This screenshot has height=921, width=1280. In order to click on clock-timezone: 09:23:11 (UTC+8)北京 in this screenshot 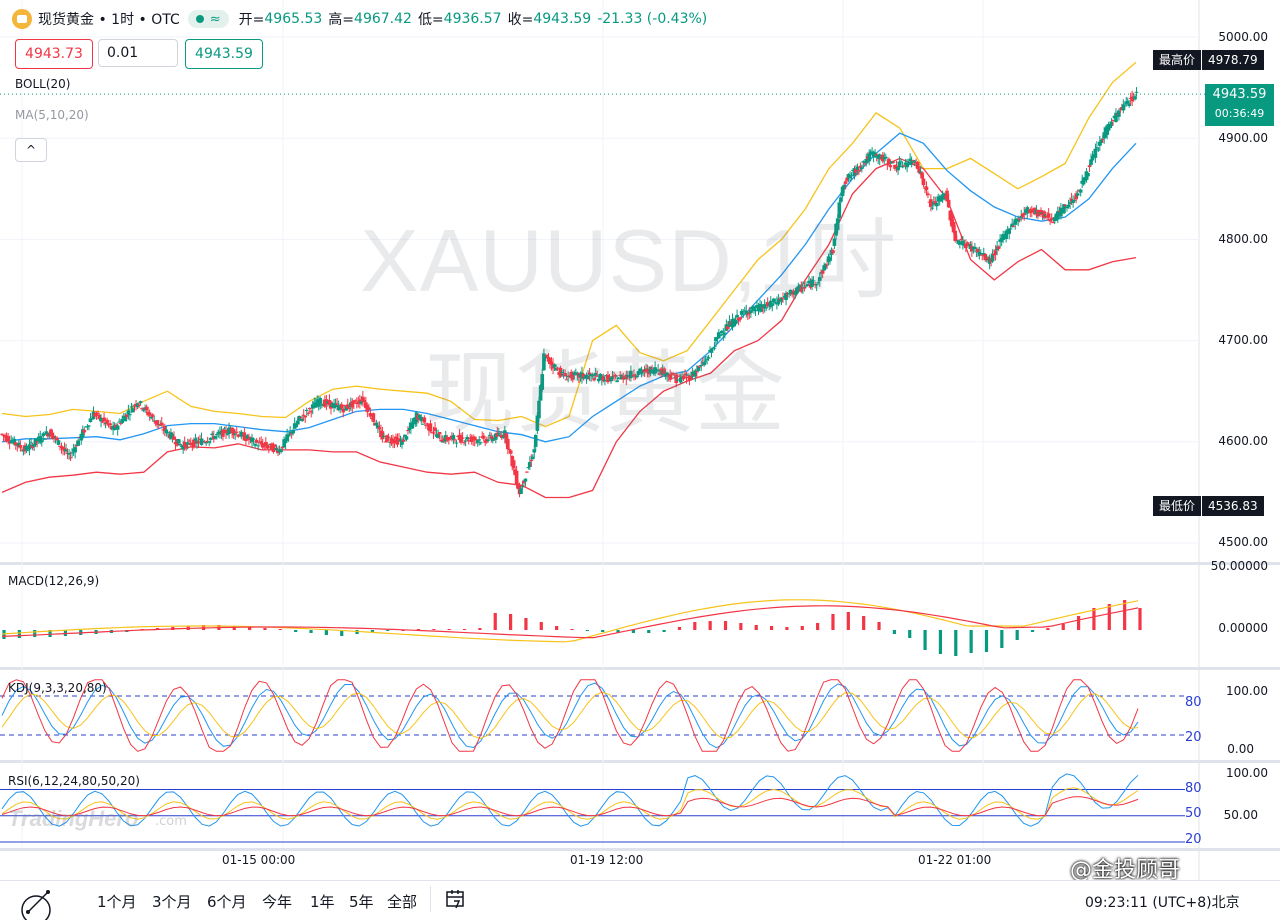, I will do `click(1162, 903)`.